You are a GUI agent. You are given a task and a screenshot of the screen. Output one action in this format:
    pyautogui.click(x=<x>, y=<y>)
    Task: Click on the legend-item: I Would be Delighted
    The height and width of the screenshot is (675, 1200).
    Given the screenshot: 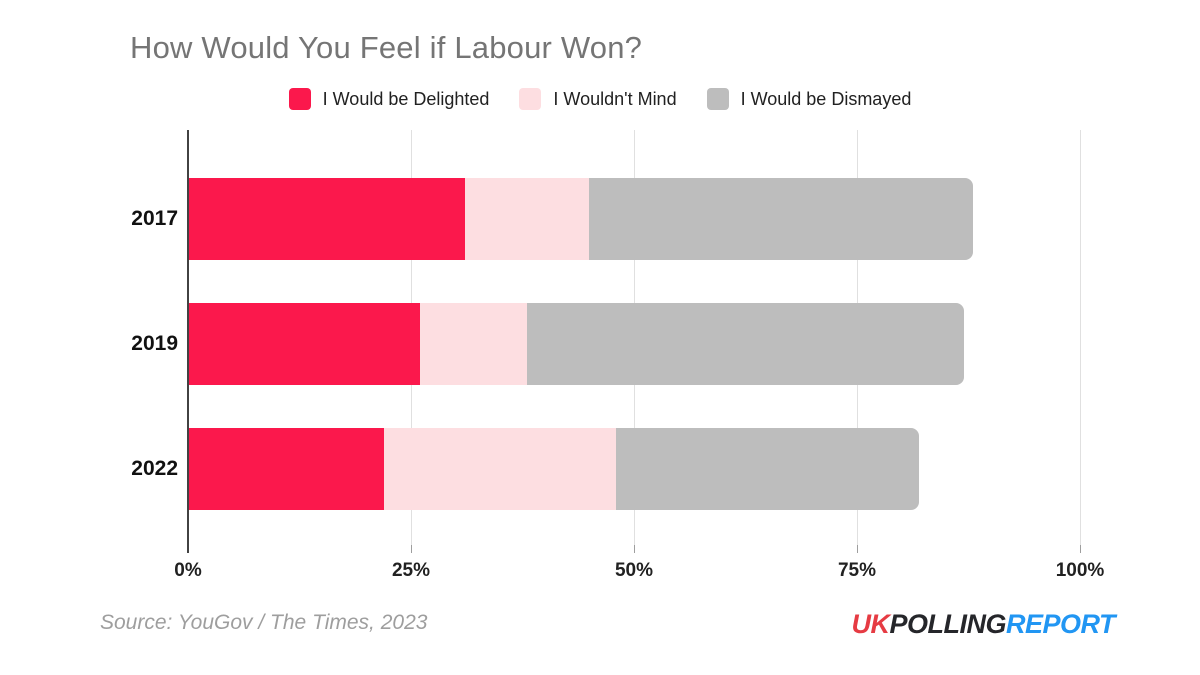 What is the action you would take?
    pyautogui.click(x=389, y=99)
    